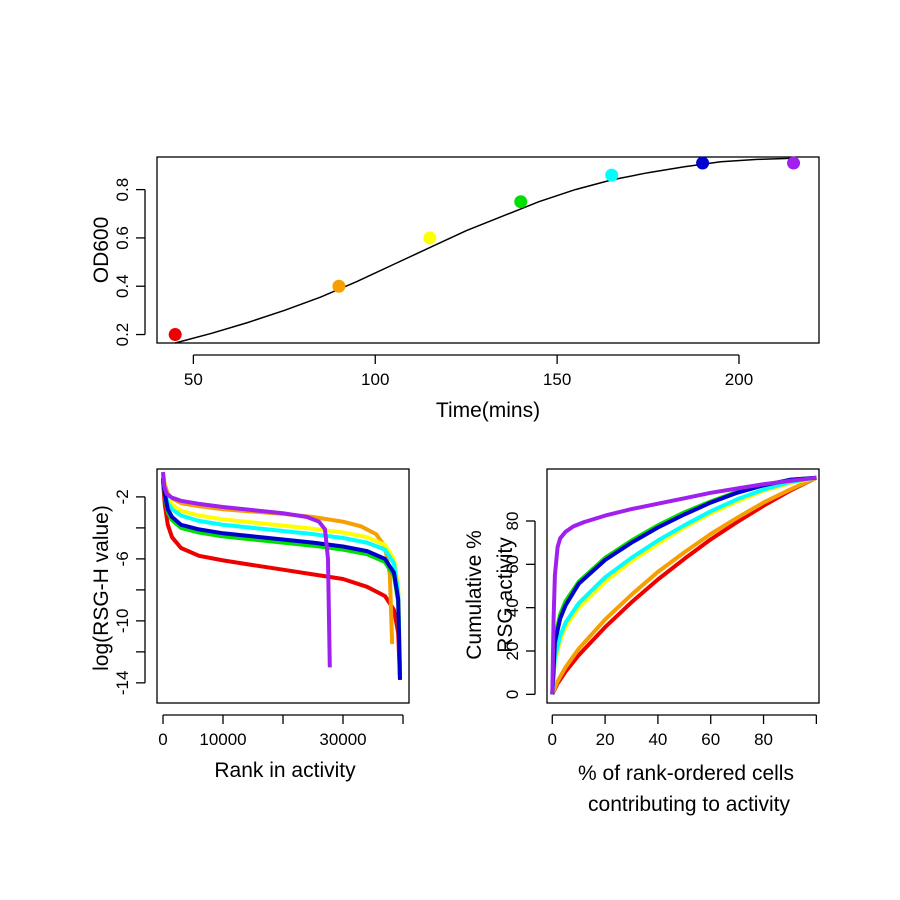 This screenshot has width=900, height=900. Describe the element at coordinates (122, 558) in the screenshot. I see `rank-y-tick-label: -6` at that location.